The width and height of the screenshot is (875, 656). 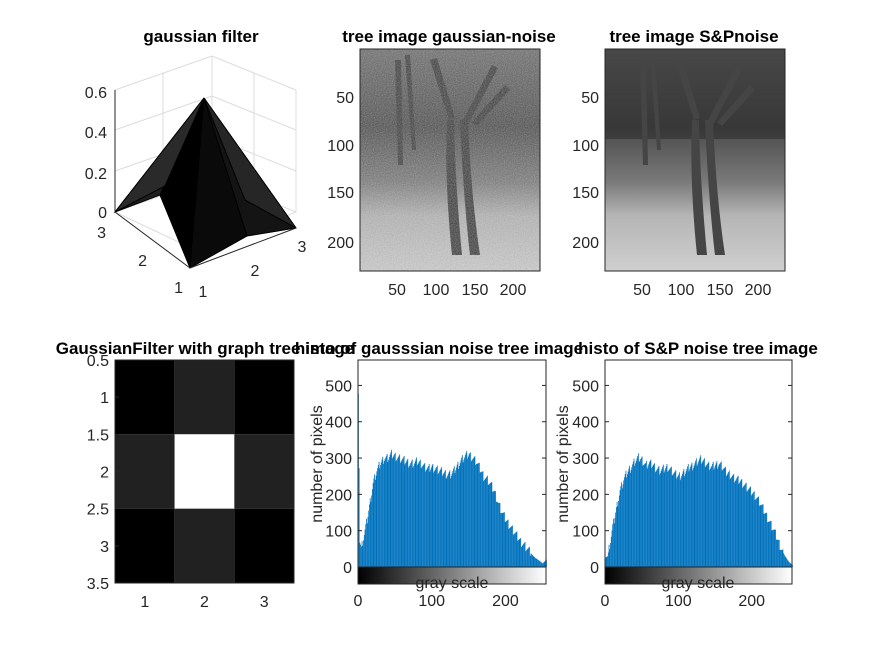 I want to click on surface-mesh, so click(x=205, y=183).